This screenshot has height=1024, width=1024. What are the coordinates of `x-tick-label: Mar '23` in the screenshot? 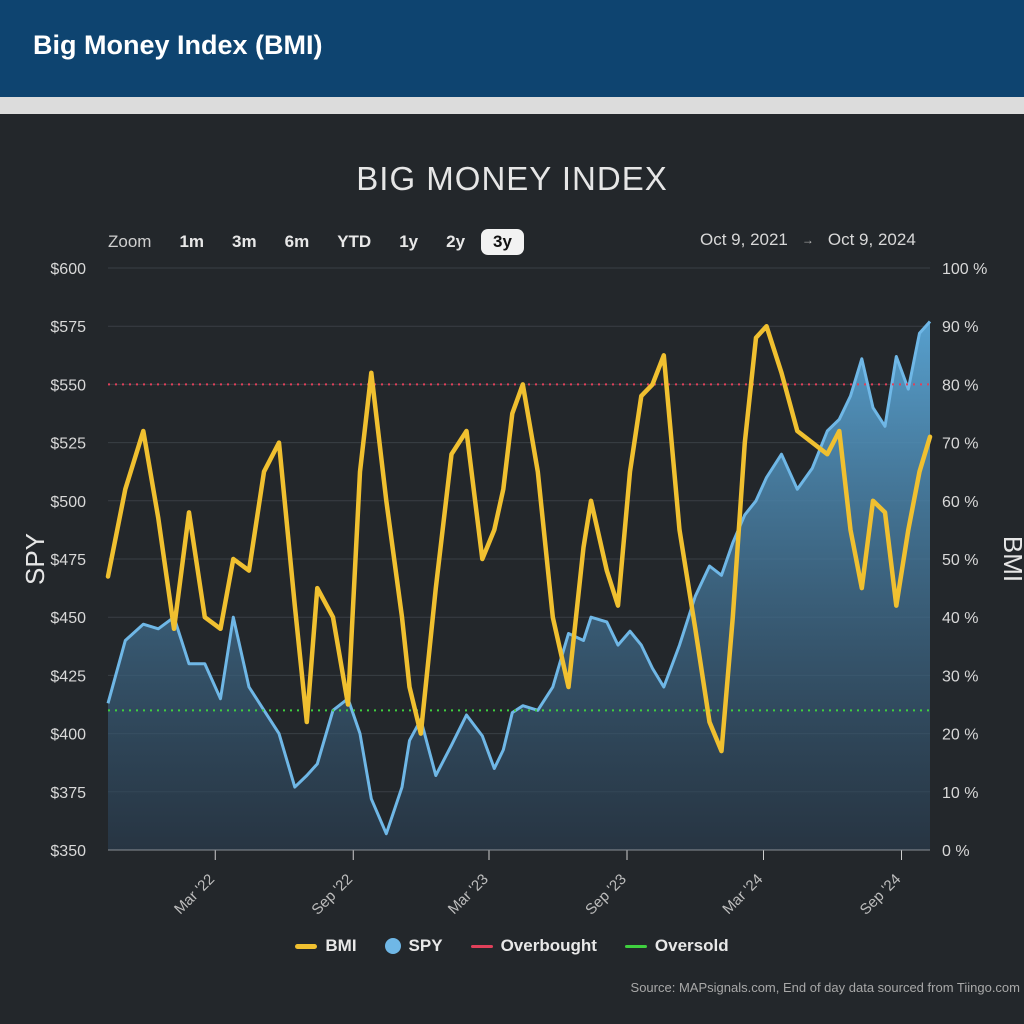 It's located at (468, 894).